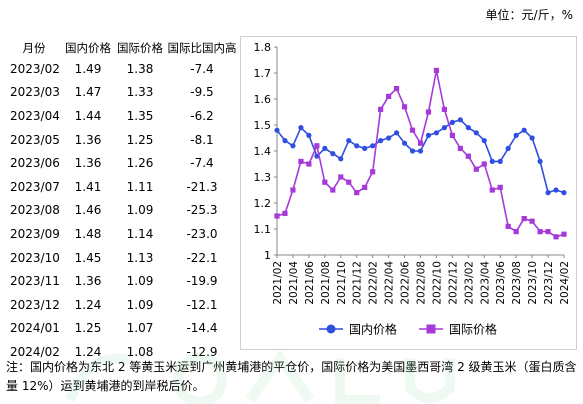  I want to click on table-header-row: 月份 国内价格 国际价格 国际比国内高, so click(122, 47).